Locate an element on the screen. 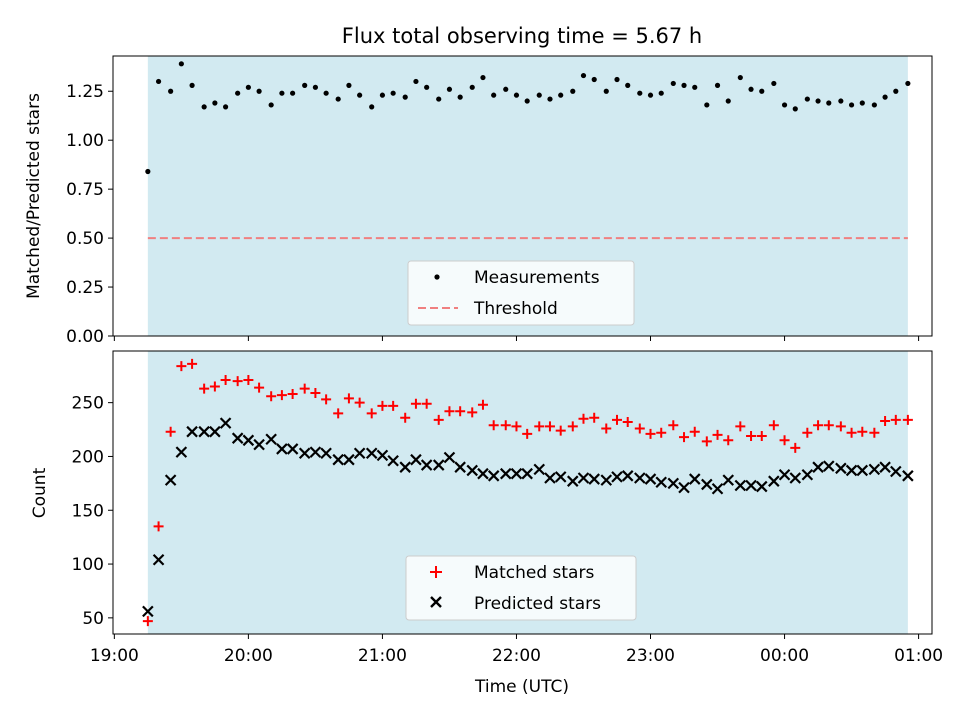 The height and width of the screenshot is (724, 960). count-x-tick-label: 23:00 is located at coordinates (650, 656).